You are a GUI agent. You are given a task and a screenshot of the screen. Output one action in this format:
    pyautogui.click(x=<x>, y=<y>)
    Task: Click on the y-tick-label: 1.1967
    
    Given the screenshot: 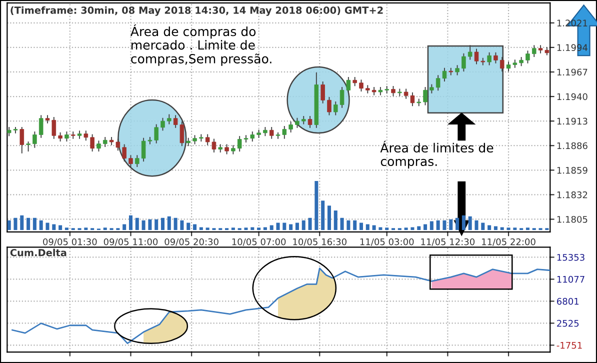 What is the action you would take?
    pyautogui.click(x=572, y=72)
    